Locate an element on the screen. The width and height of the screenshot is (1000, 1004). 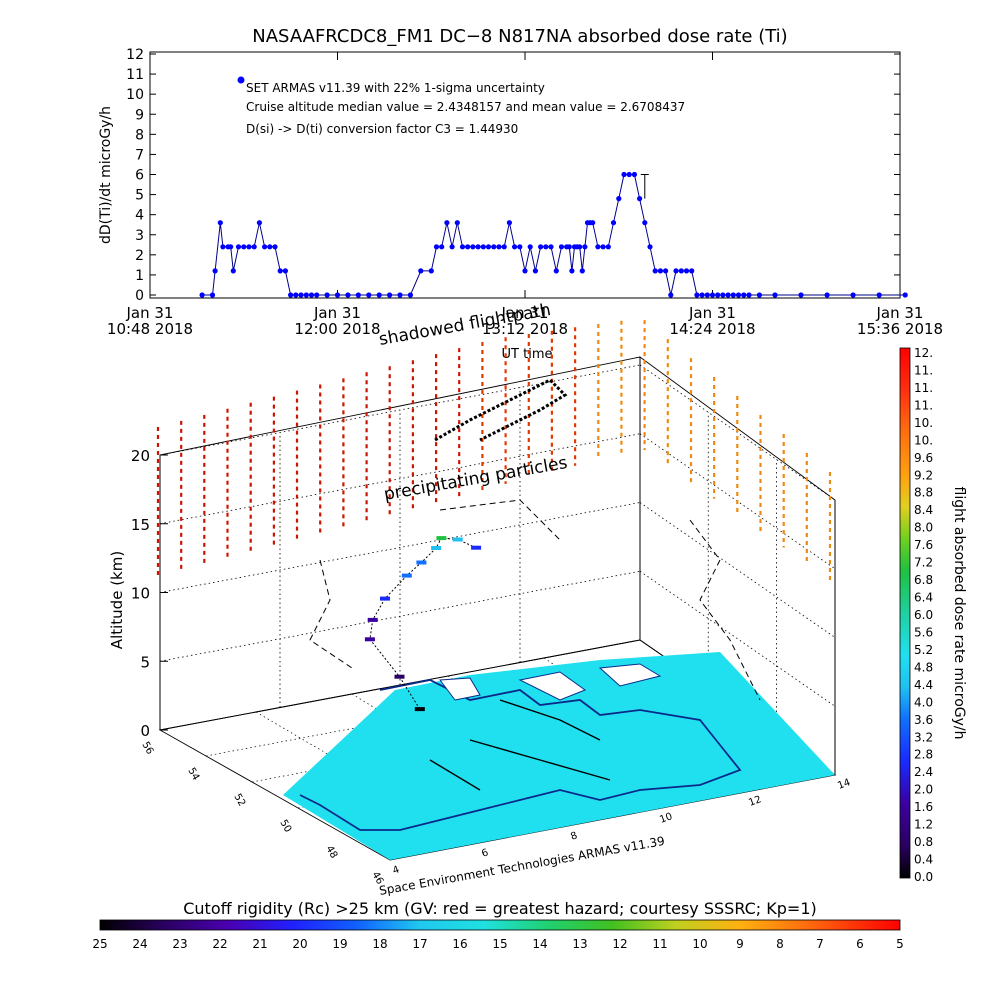
latitude-tick-label: 52 is located at coordinates (239, 800).